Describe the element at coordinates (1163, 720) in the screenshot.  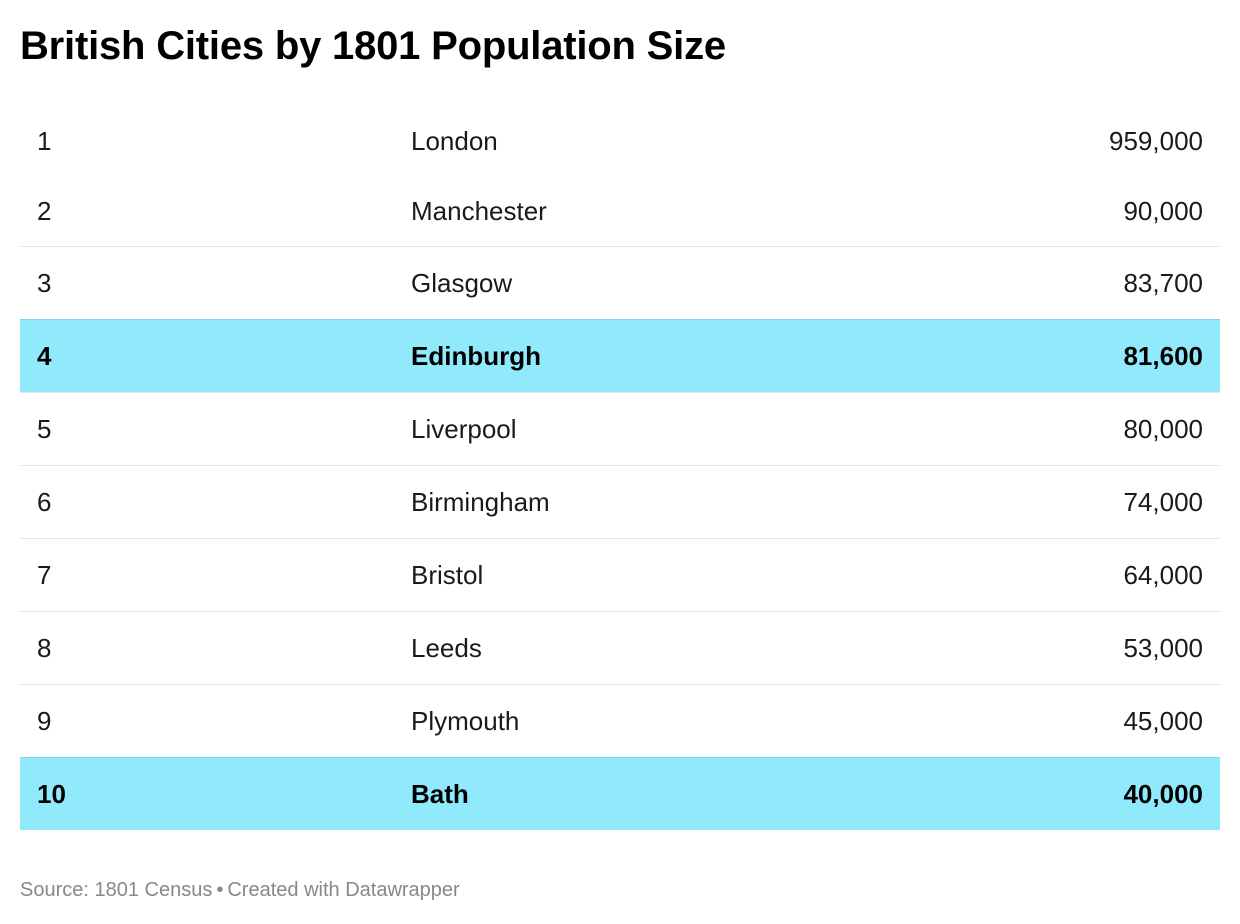
I see `population-cell: 45,000` at that location.